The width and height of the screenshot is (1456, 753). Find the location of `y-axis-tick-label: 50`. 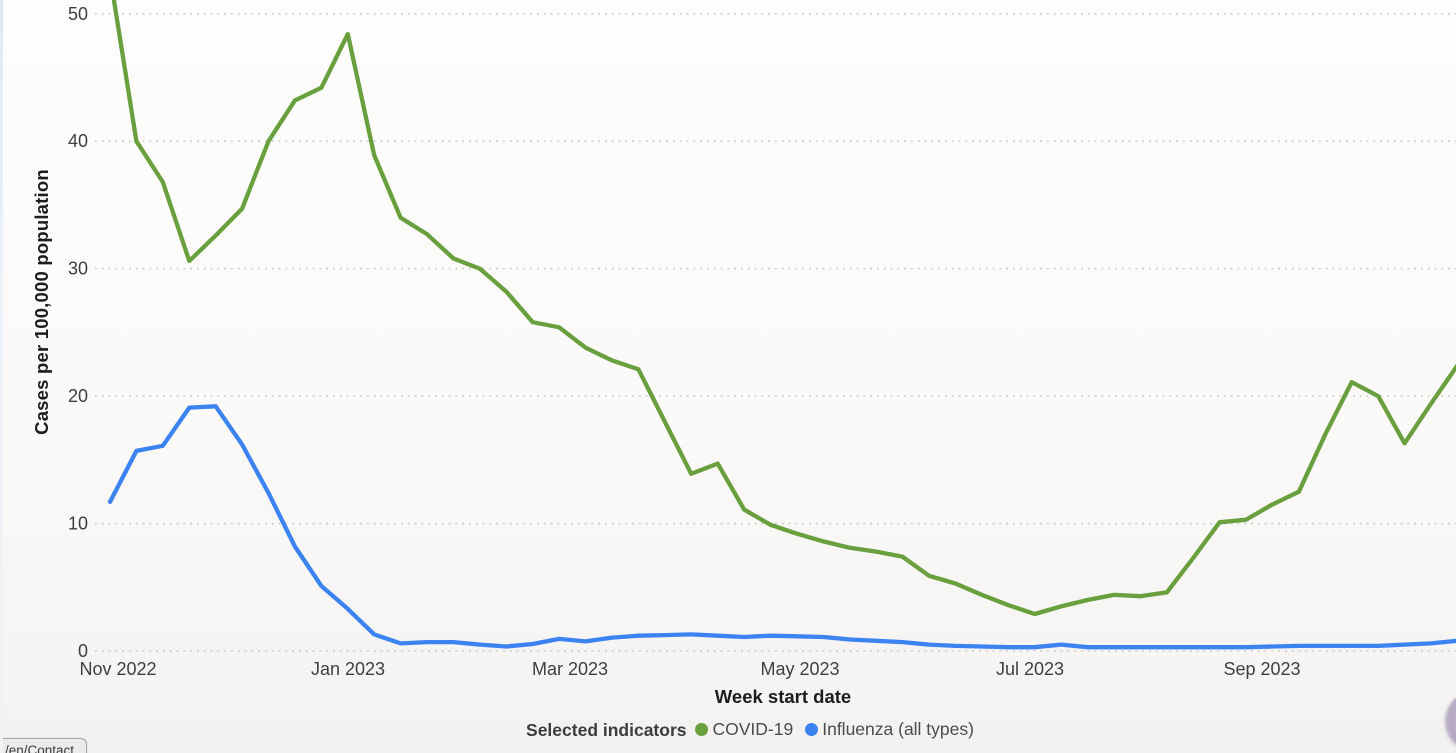

y-axis-tick-label: 50 is located at coordinates (78, 14).